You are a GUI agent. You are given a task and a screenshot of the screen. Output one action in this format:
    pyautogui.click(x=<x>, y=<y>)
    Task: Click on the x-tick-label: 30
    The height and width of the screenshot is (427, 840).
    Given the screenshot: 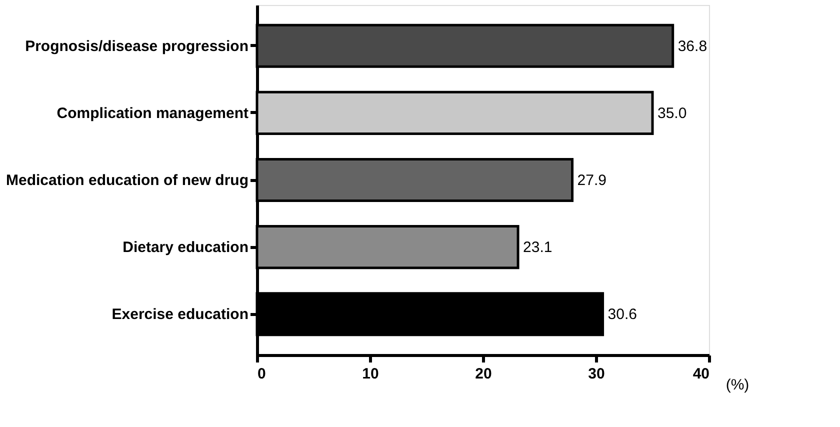 What is the action you would take?
    pyautogui.click(x=596, y=374)
    